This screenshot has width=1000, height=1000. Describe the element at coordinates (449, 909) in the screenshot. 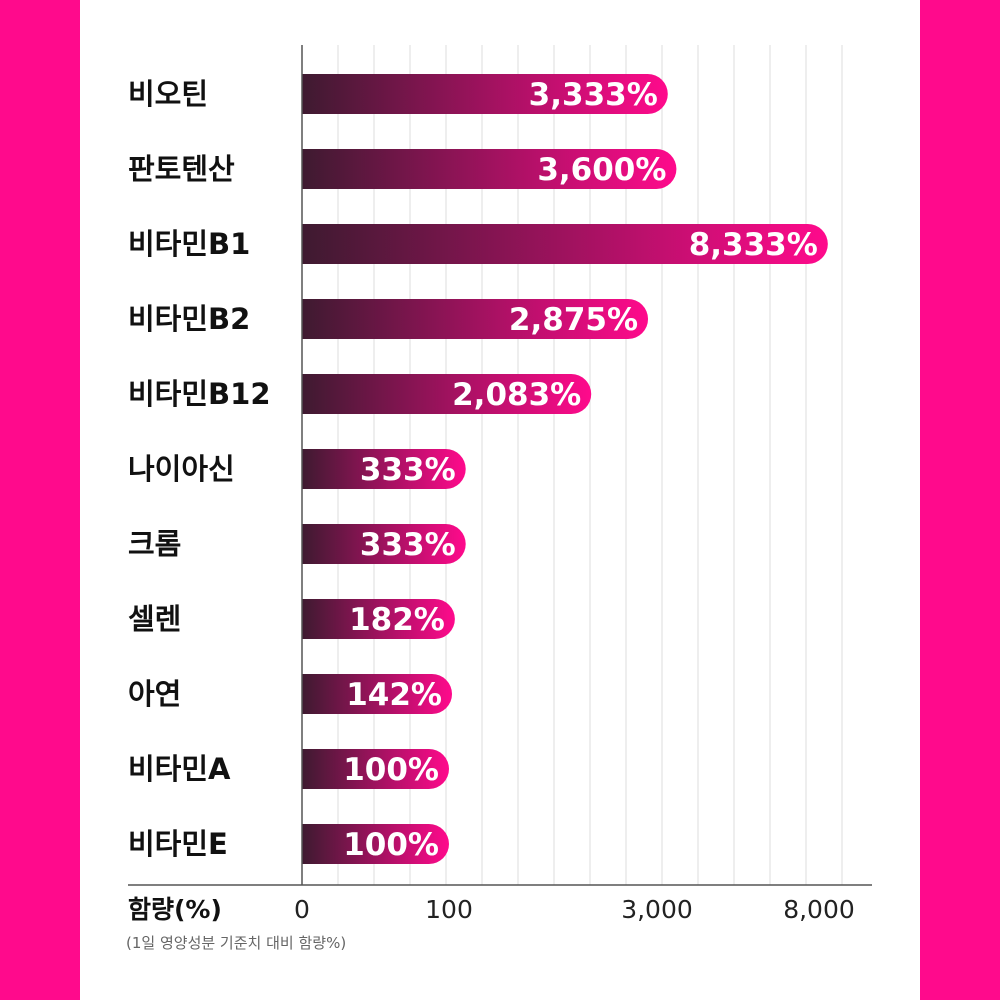

I see `x-tick-label: 100` at that location.